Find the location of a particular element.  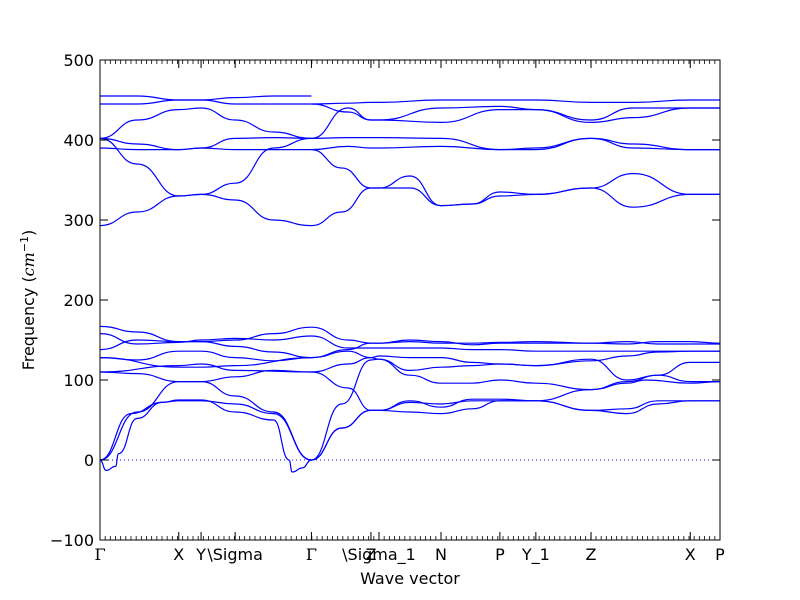

y-tick-label: 100 is located at coordinates (78, 380).